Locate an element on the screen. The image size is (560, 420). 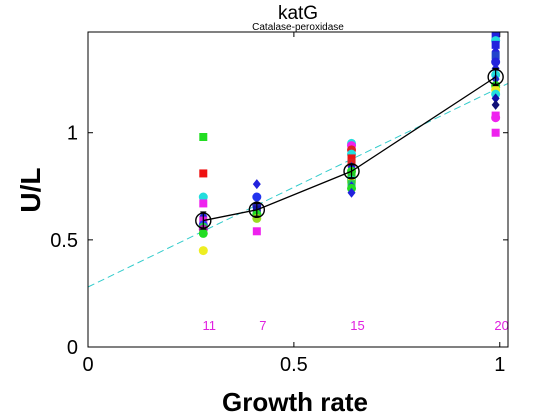
x-tick-label: 0.5 is located at coordinates (294, 365).